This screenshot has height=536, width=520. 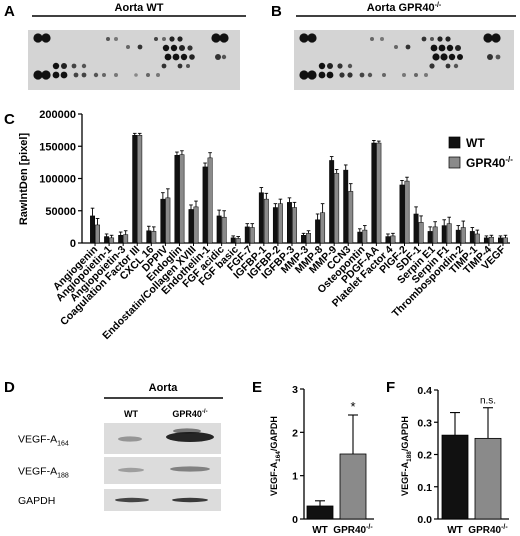 I want to click on chart-f-ytick-label: 0.1, so click(x=424, y=488).